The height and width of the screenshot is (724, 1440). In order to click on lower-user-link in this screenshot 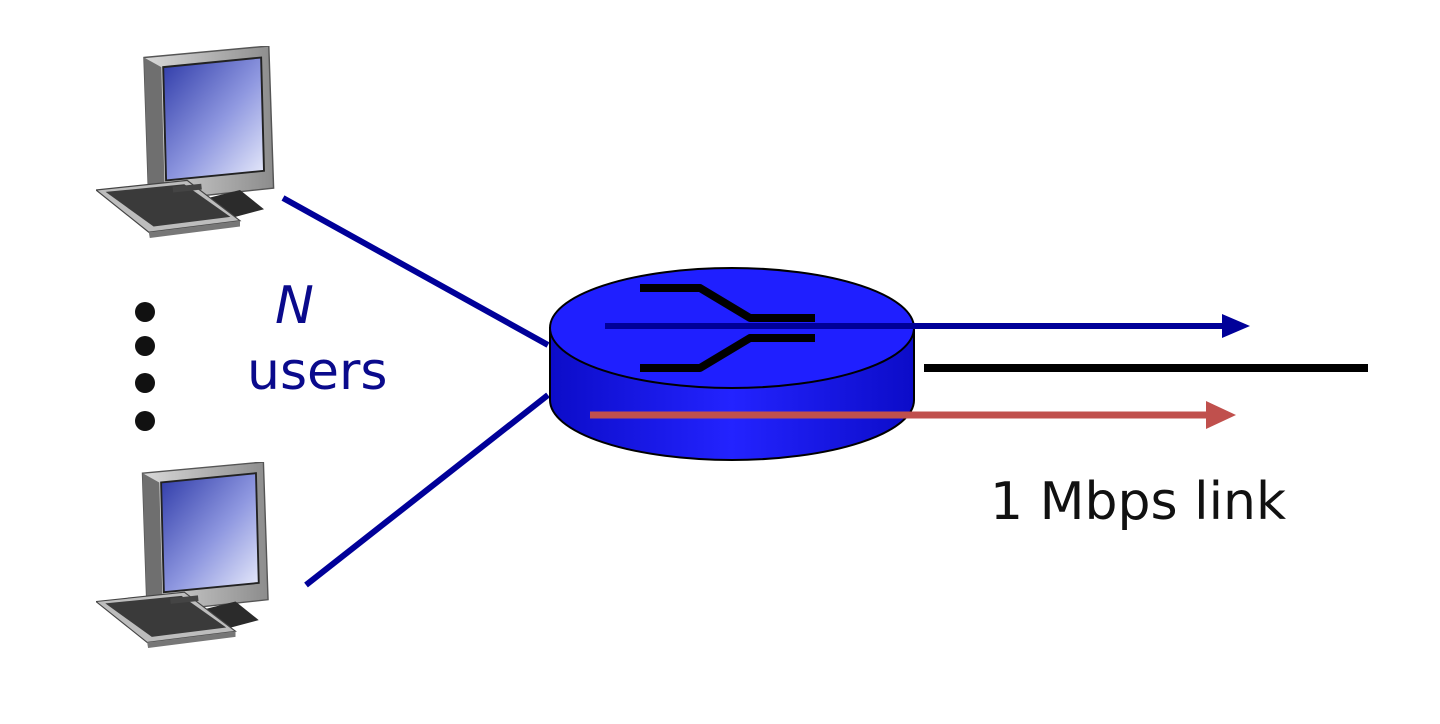, I will do `click(427, 490)`.